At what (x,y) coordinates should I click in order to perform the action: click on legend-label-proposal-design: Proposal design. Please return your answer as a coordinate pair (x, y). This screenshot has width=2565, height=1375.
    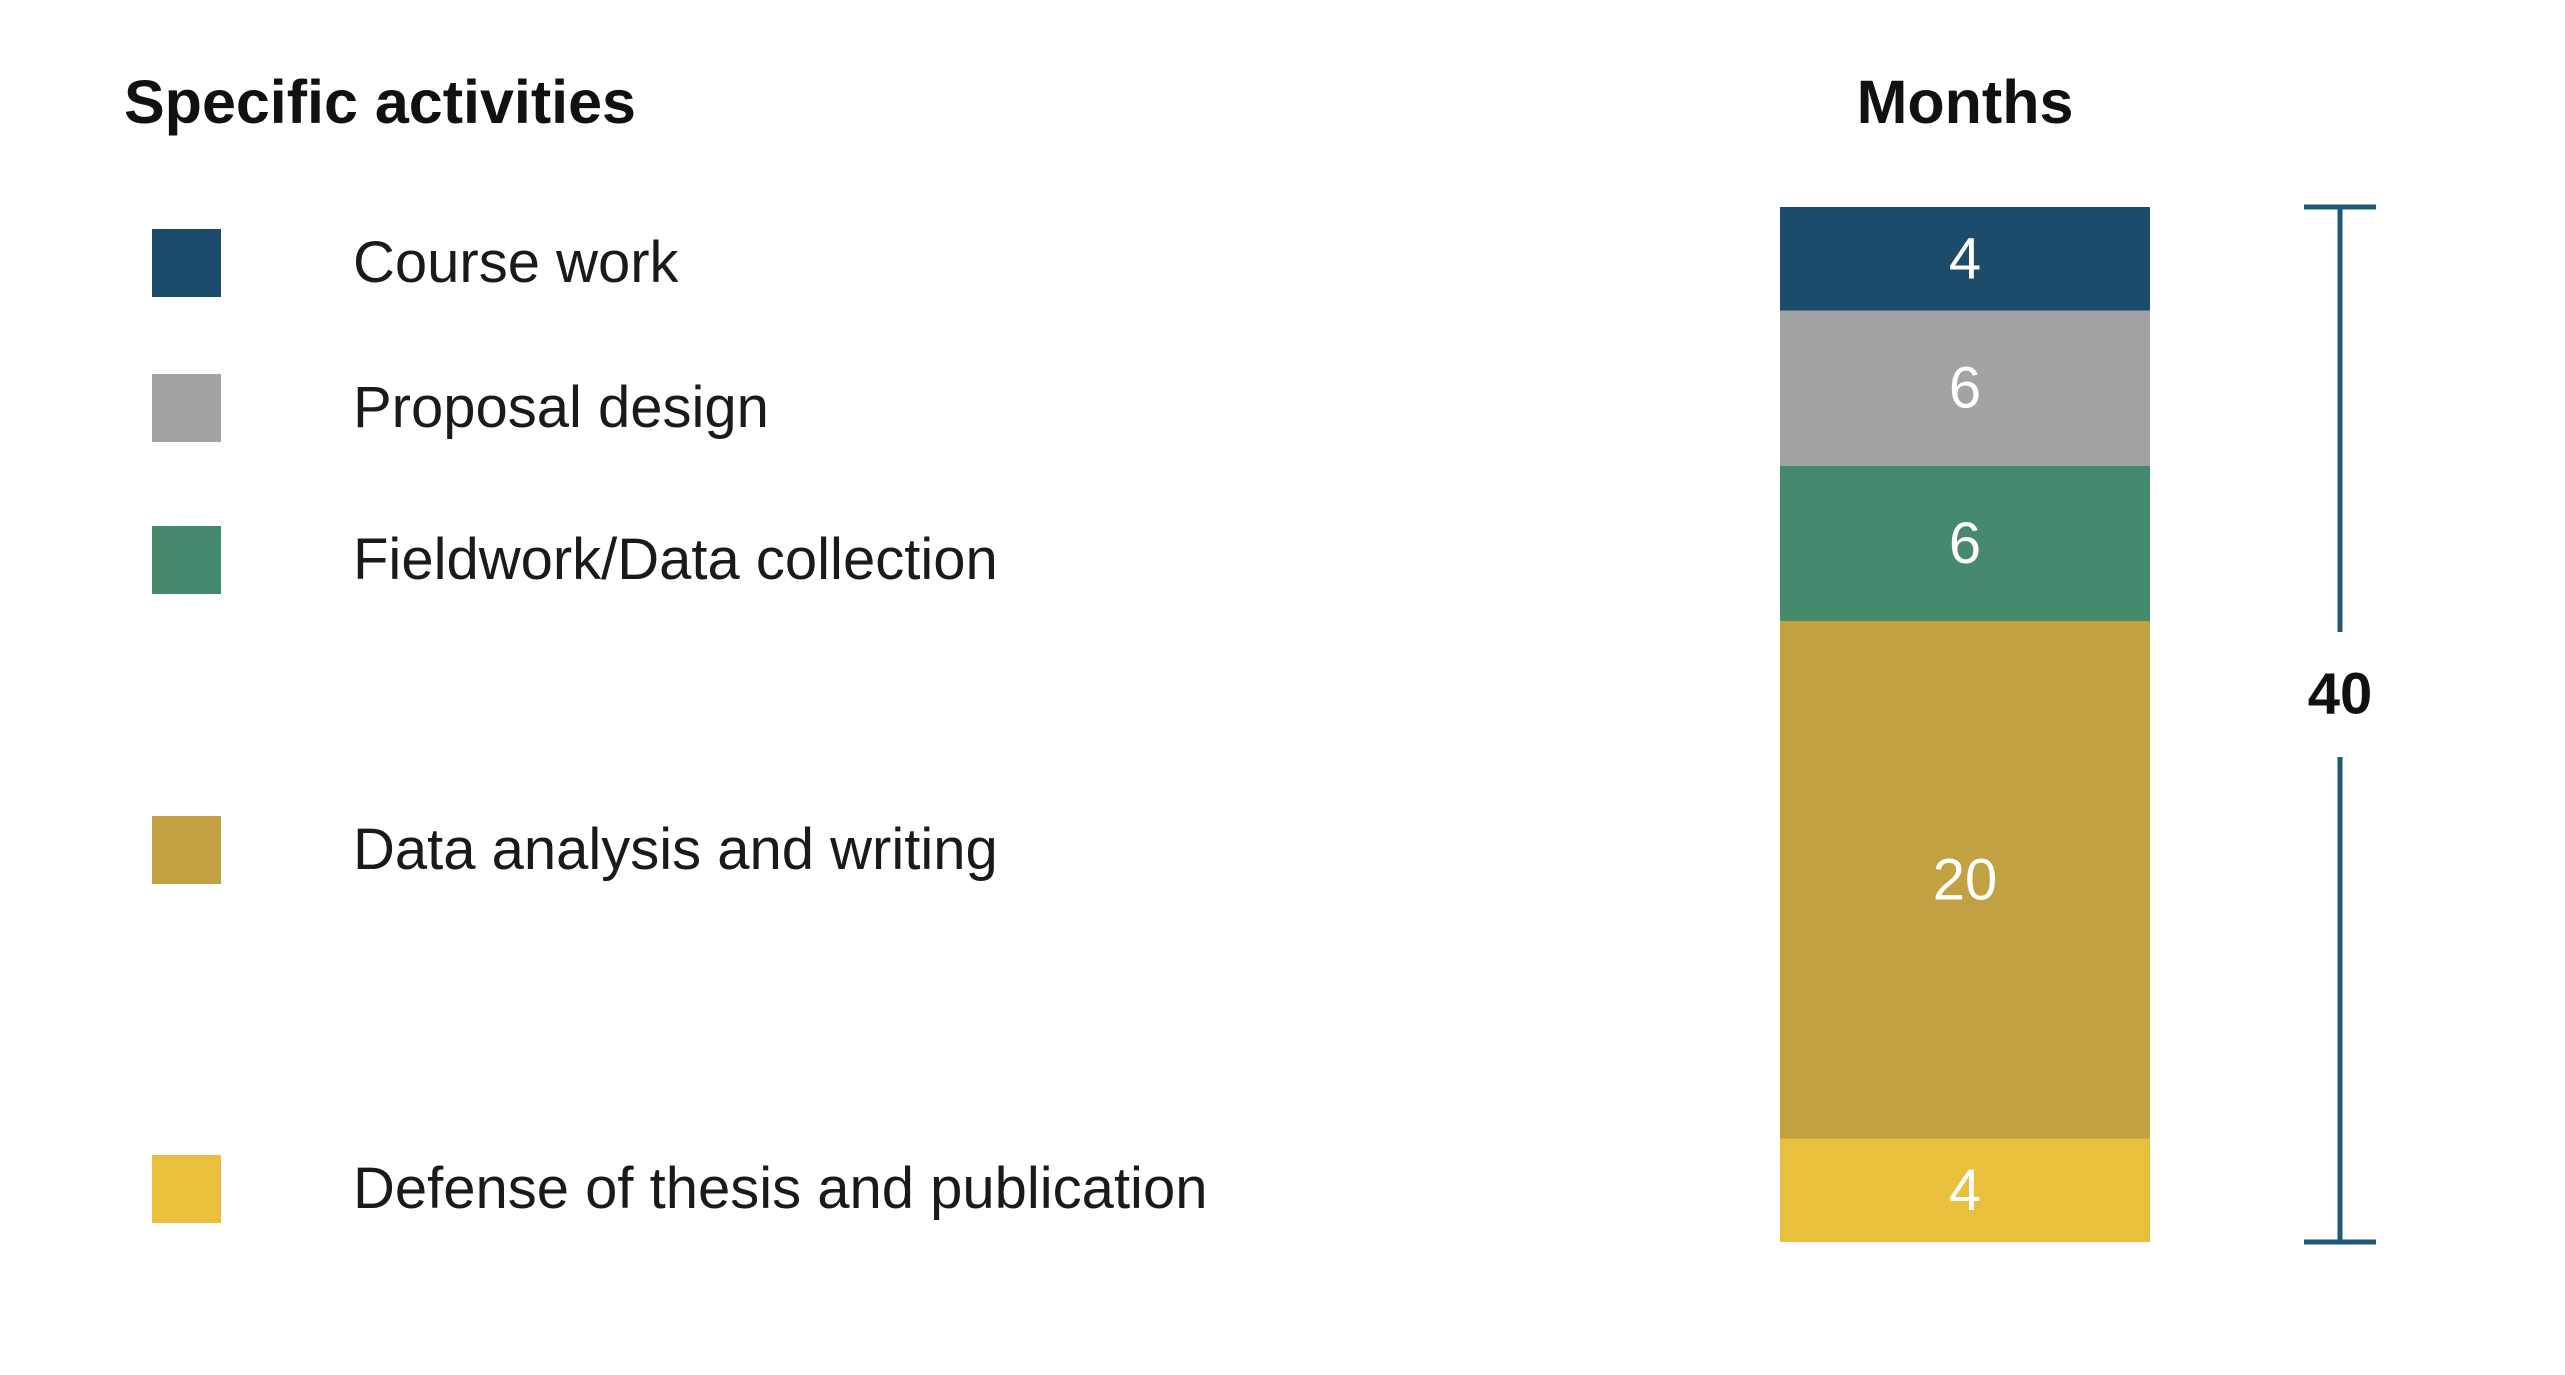
    Looking at the image, I should click on (561, 407).